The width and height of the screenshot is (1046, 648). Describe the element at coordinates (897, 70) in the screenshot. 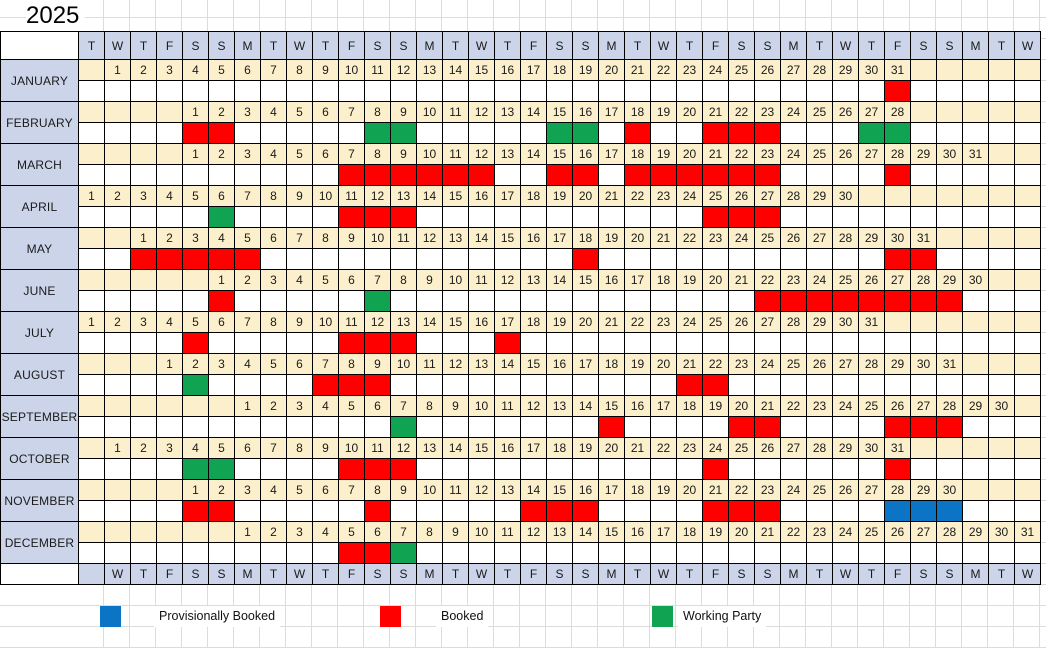

I see `date-cell: 31` at that location.